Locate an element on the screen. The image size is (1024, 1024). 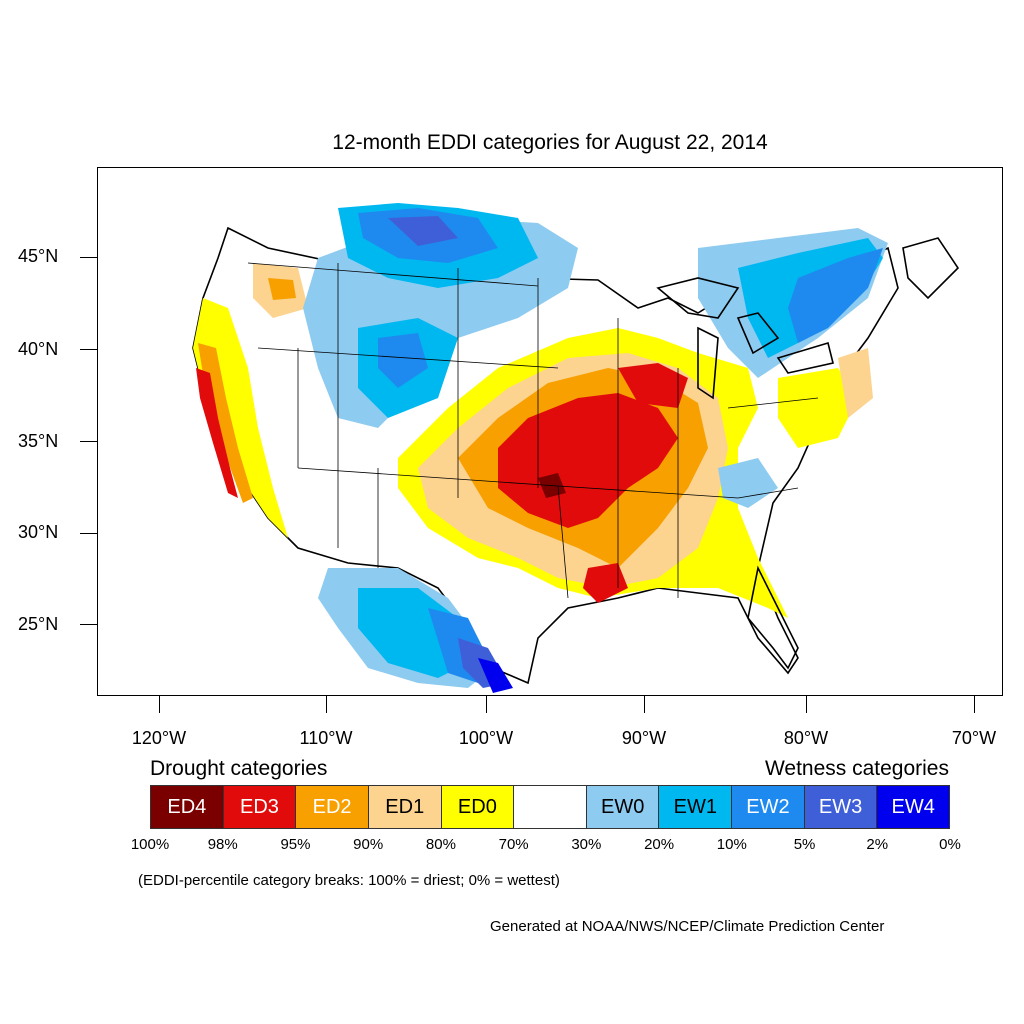
y-tick-35n is located at coordinates (88, 441).